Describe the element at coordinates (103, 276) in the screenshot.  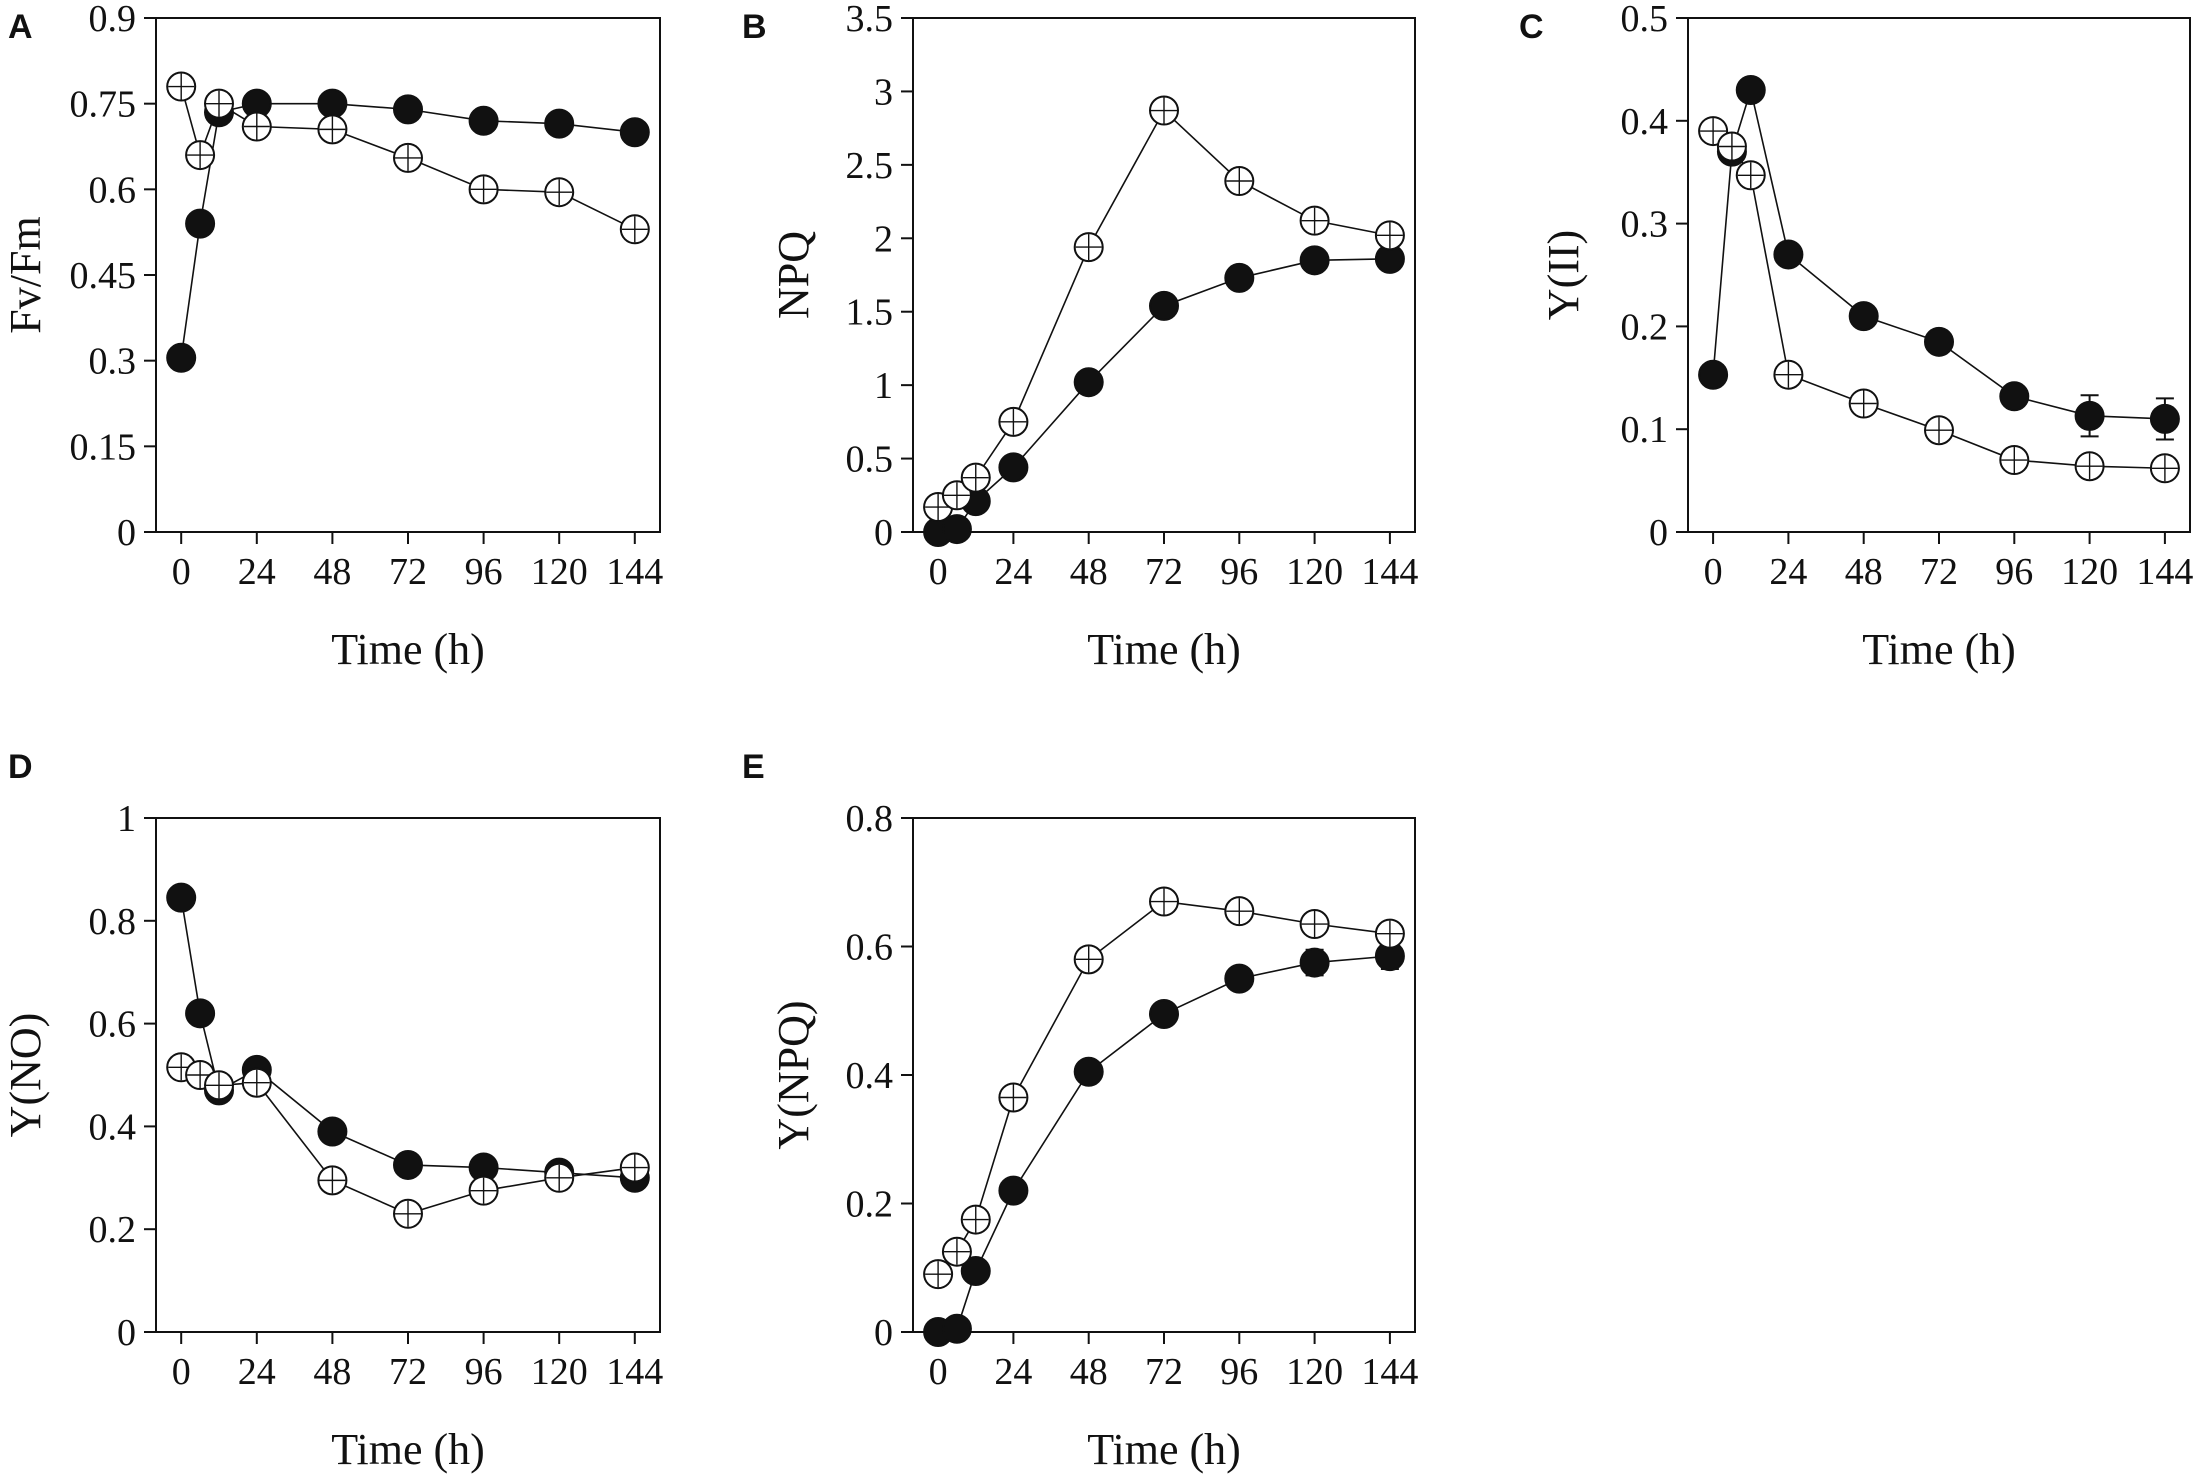
I see `y-tick-label: 0.45` at that location.